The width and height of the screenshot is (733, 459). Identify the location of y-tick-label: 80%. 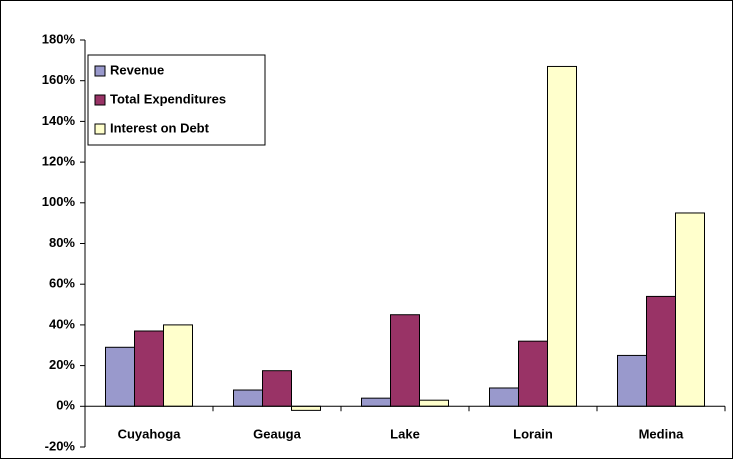
(62, 242).